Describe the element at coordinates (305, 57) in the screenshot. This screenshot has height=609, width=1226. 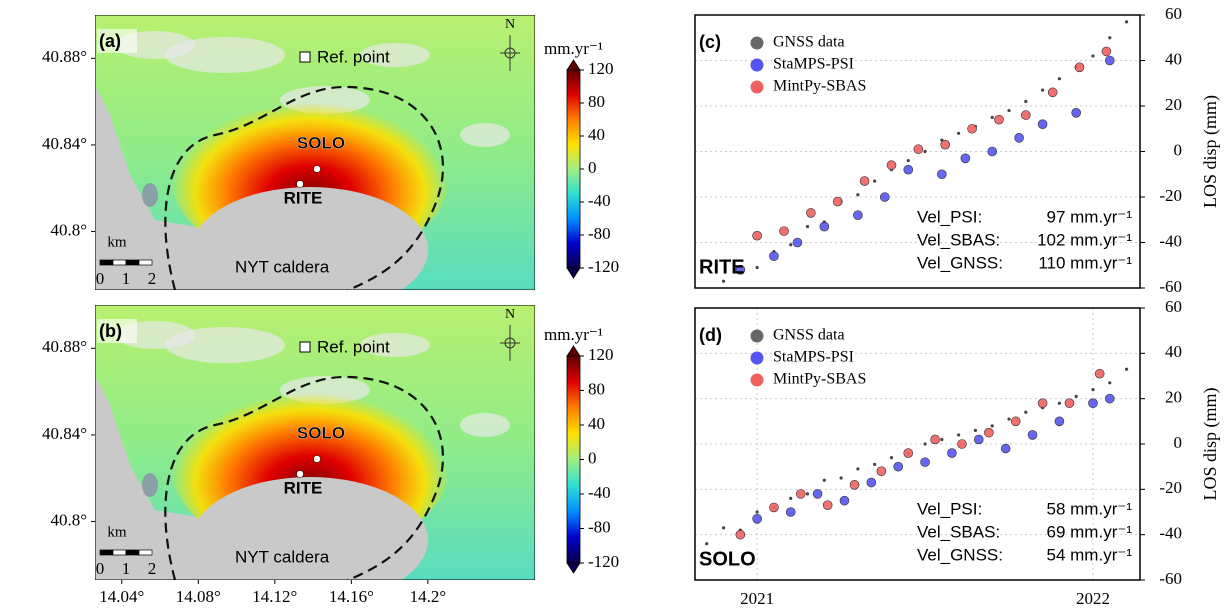
I see `ref-marker` at that location.